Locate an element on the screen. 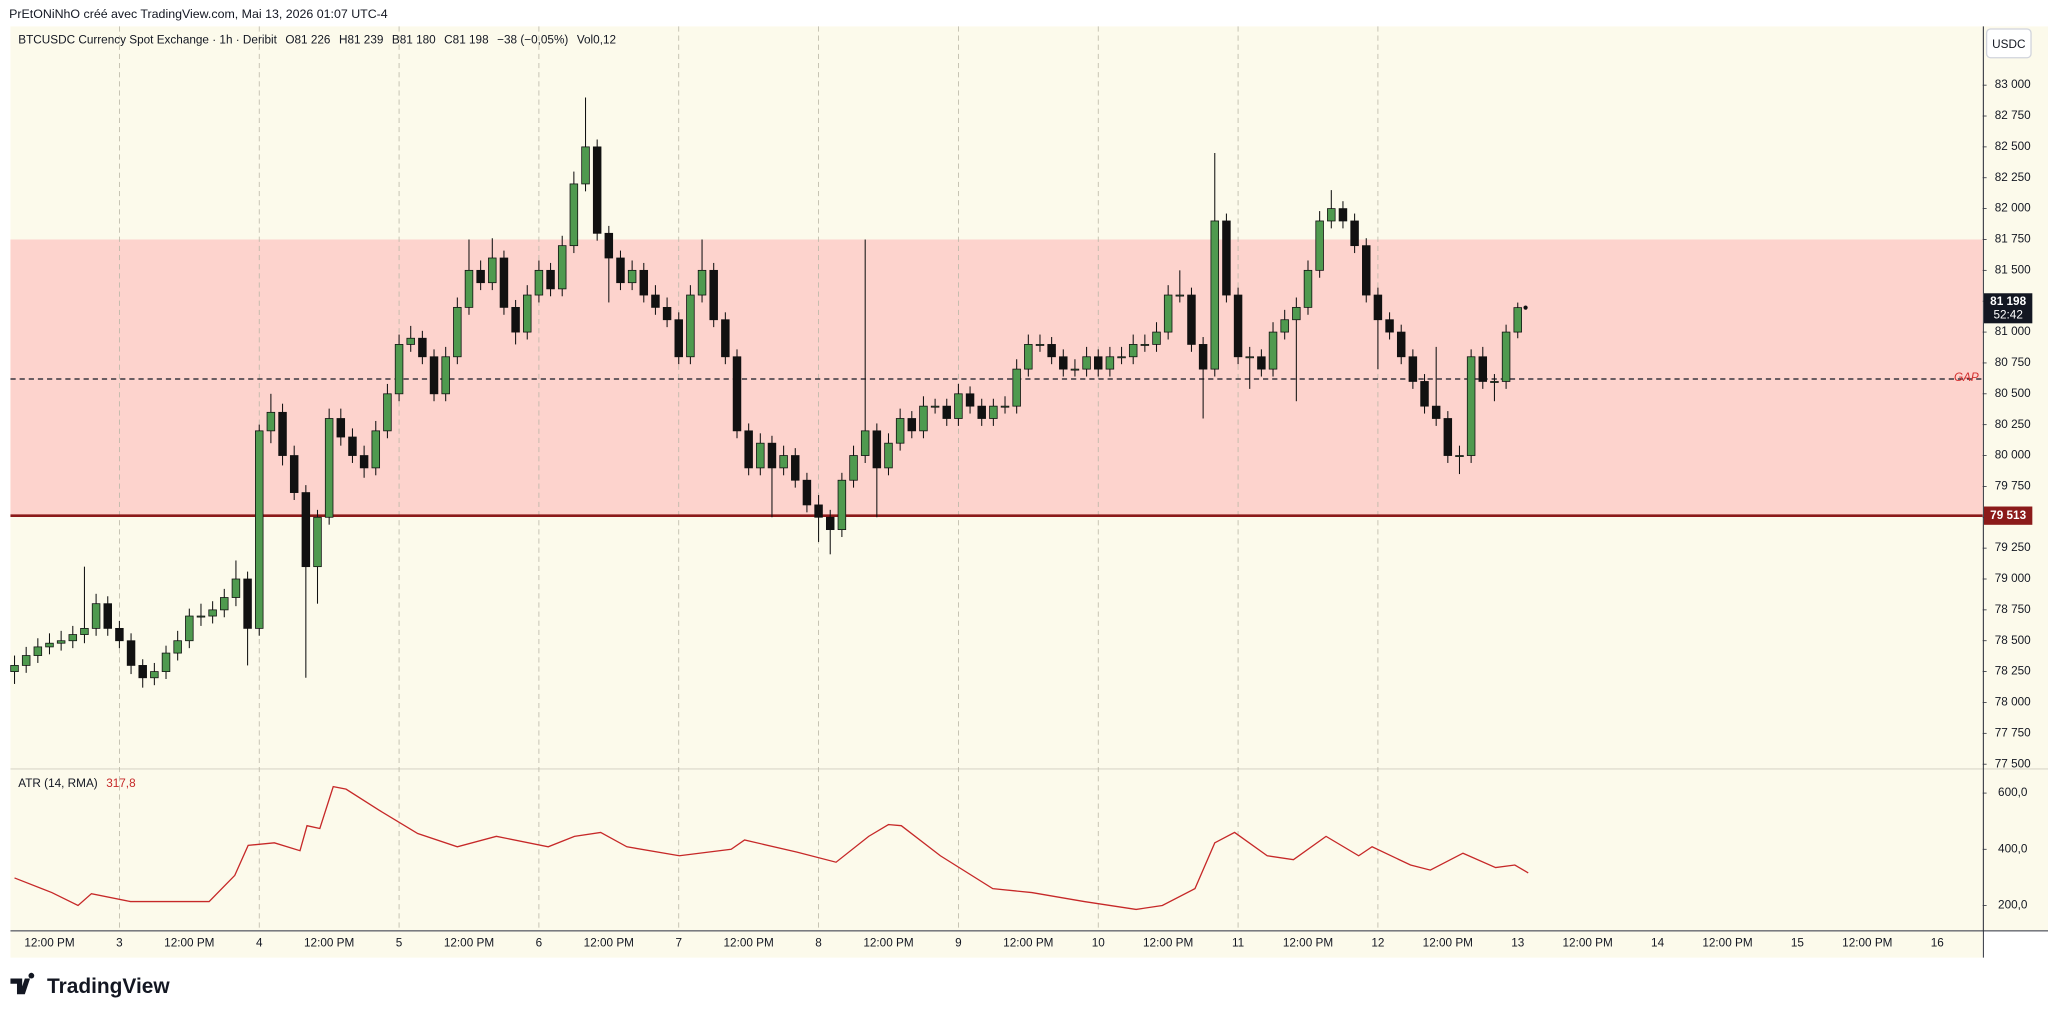 Image resolution: width=2048 pixels, height=1018 pixels. atr-line is located at coordinates (771, 848).